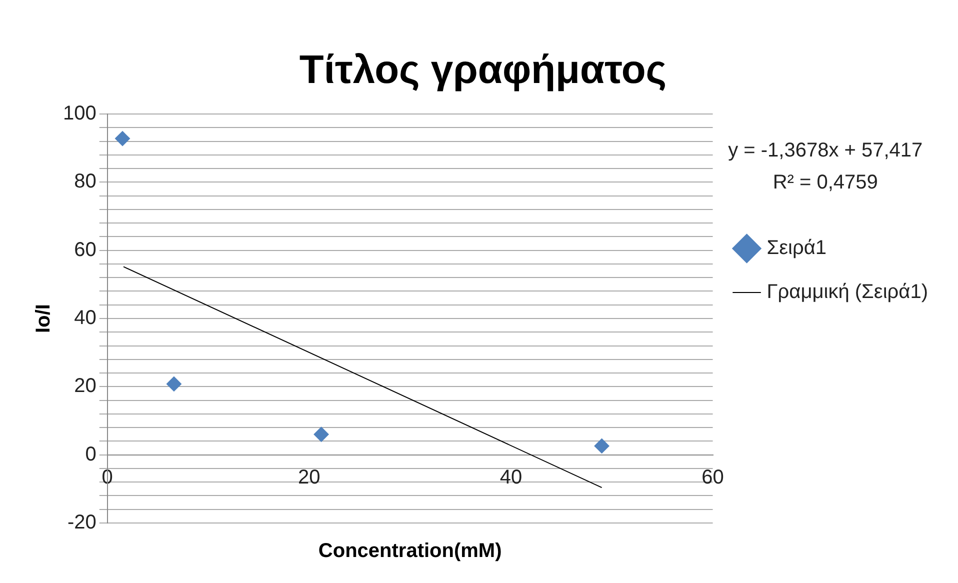 The width and height of the screenshot is (958, 583). I want to click on y-tick-label: 80, so click(85, 181).